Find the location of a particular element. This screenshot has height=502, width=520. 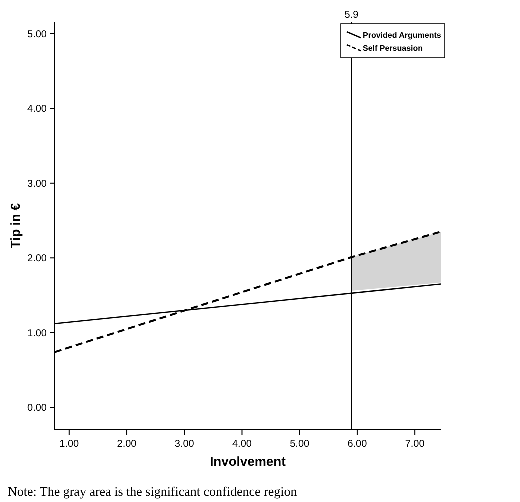

x-tick-label: 2.00 is located at coordinates (127, 444).